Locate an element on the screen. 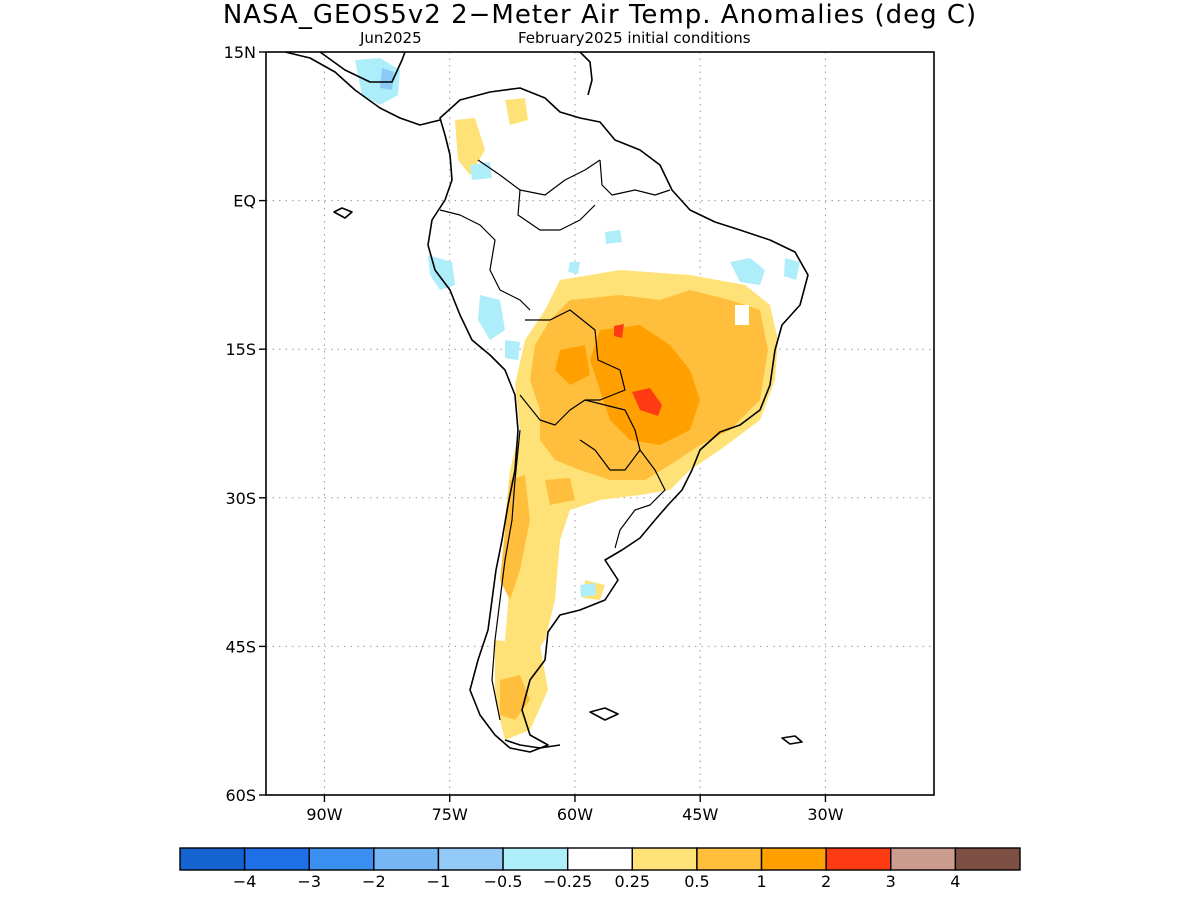 The height and width of the screenshot is (900, 1200). longitude-label: 90W is located at coordinates (324, 814).